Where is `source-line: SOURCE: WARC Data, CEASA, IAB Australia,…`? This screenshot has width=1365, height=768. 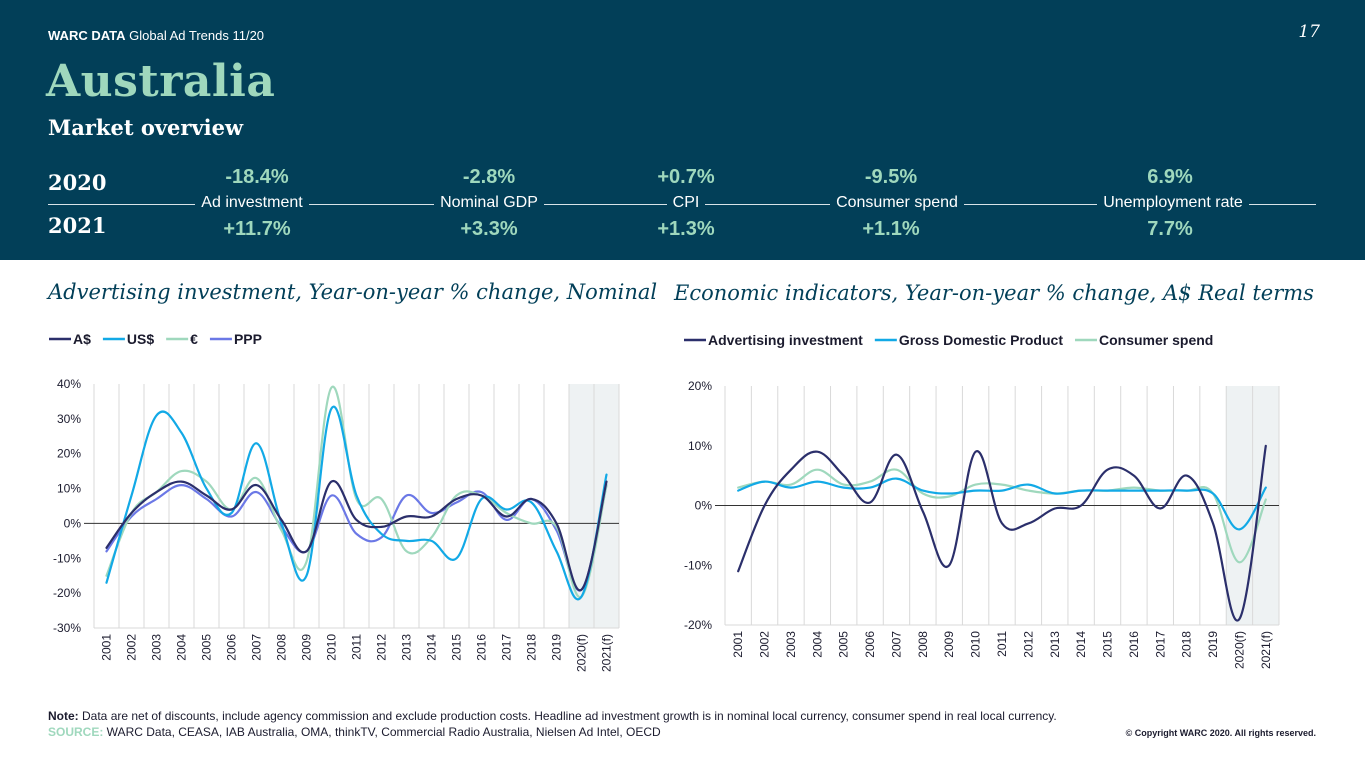
source-line: SOURCE: WARC Data, CEASA, IAB Australia,… is located at coordinates (354, 732).